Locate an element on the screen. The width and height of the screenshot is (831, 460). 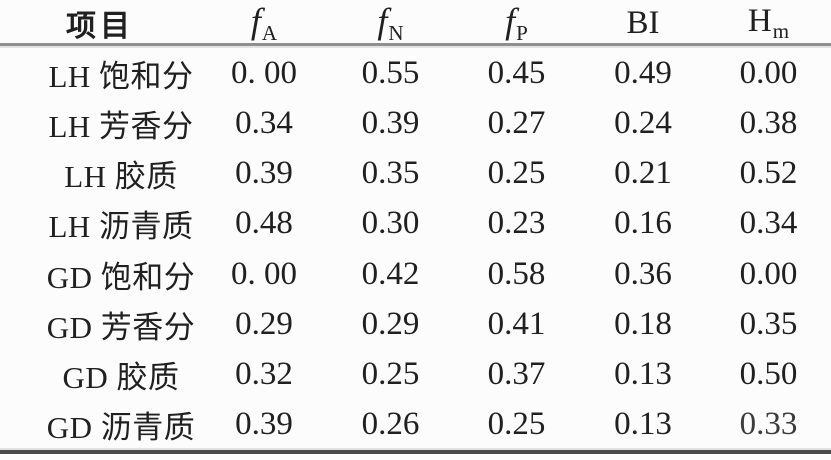
row-label: LH 胶质 is located at coordinates (121, 177).